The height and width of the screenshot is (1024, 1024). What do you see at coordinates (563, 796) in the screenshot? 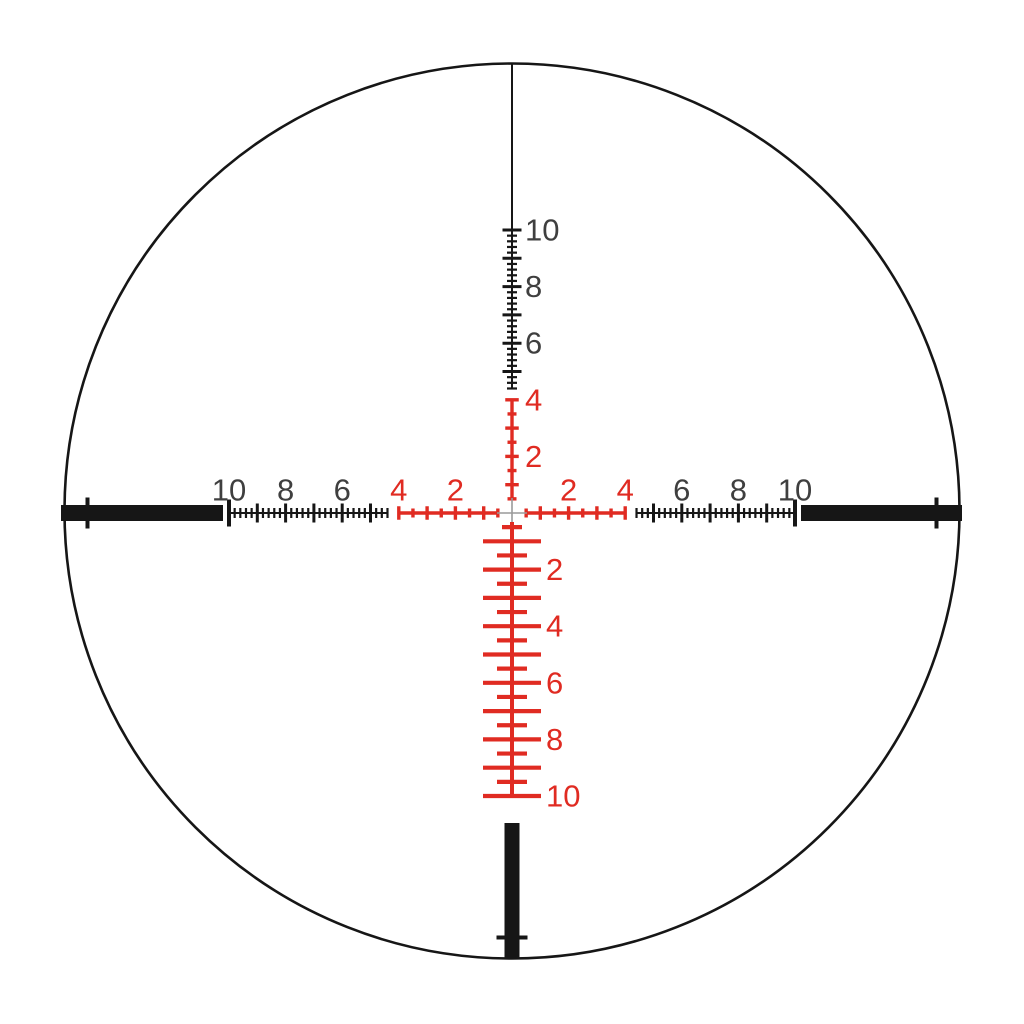
I see `tree-label-red-10: 10` at bounding box center [563, 796].